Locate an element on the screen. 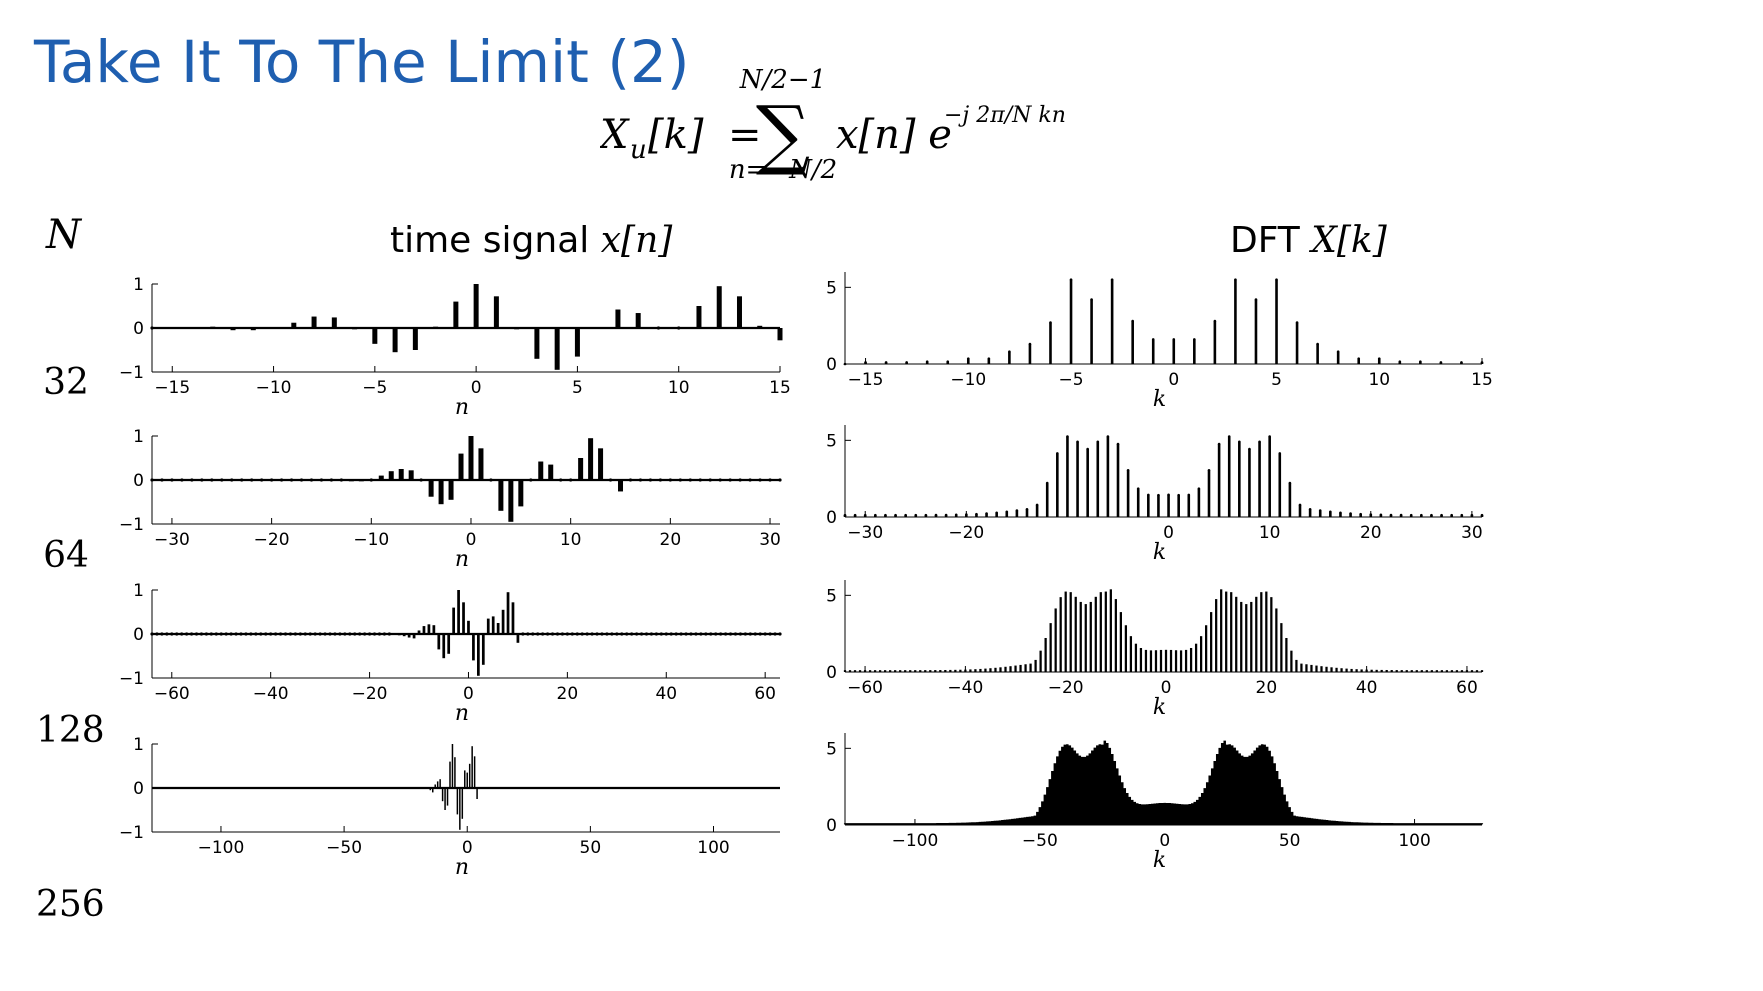  y-tick-label: −1 is located at coordinates (131, 833).